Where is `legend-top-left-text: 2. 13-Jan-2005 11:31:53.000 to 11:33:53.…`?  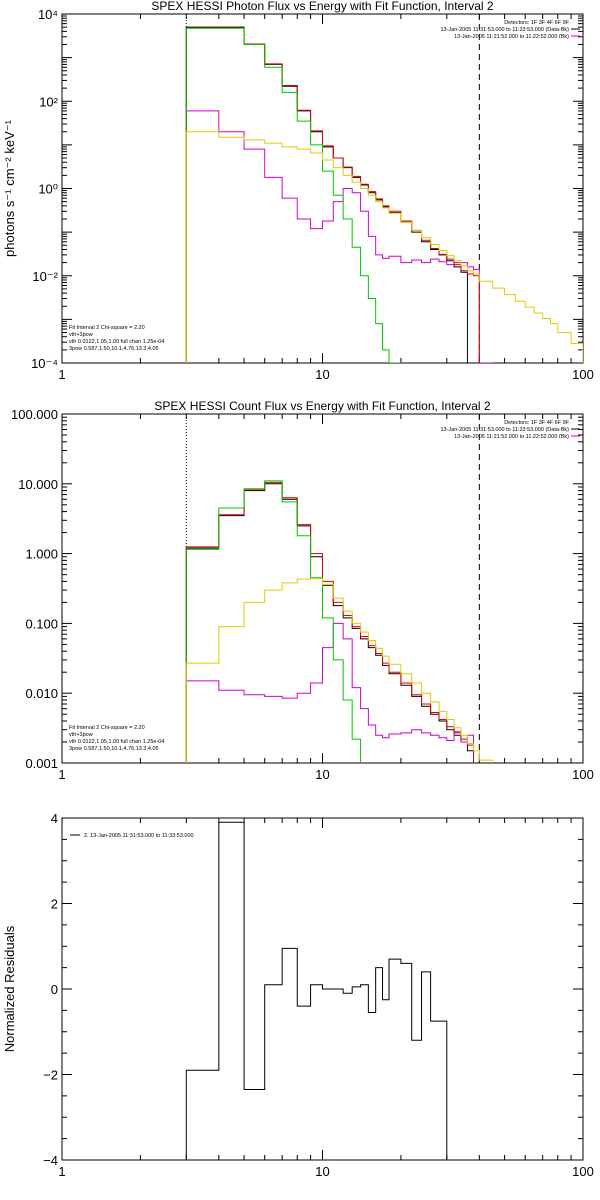
legend-top-left-text: 2. 13-Jan-2005 11:31:53.000 to 11:33:53.… is located at coordinates (139, 836).